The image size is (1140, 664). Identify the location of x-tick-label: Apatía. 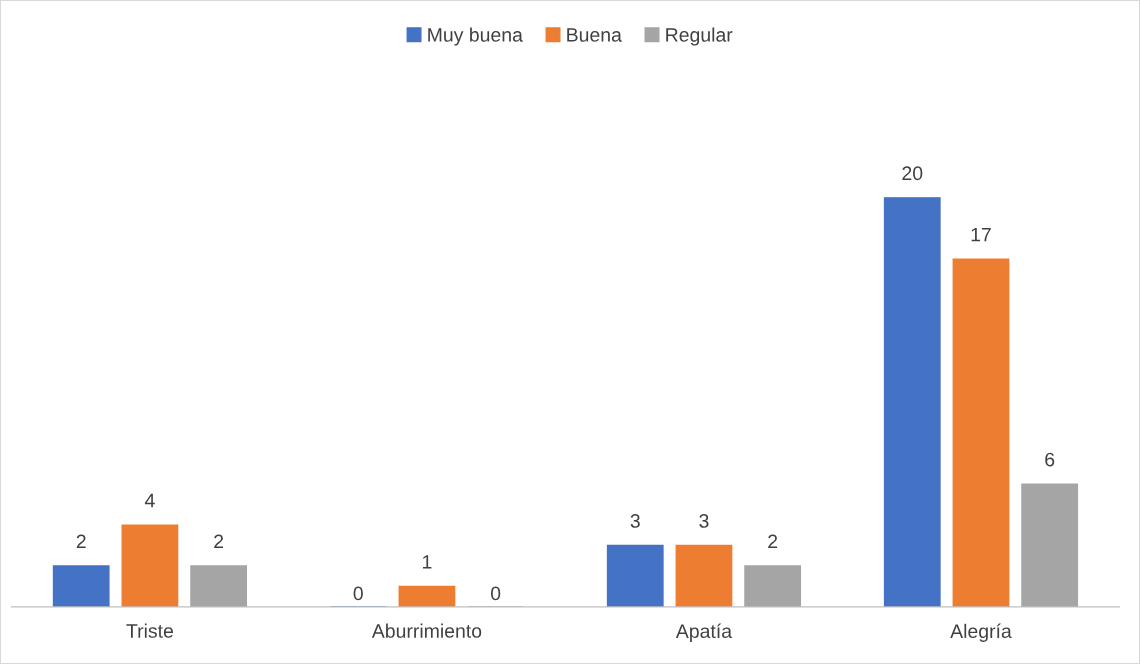
(704, 632).